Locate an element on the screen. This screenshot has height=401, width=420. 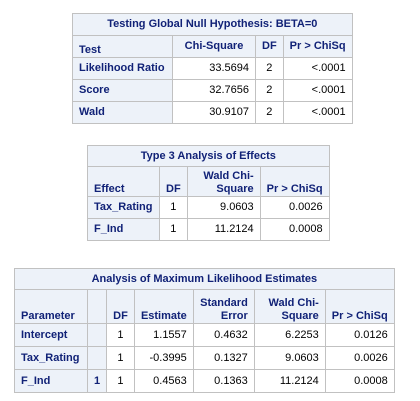
row-header: Likelihood Ratio is located at coordinates (122, 68).